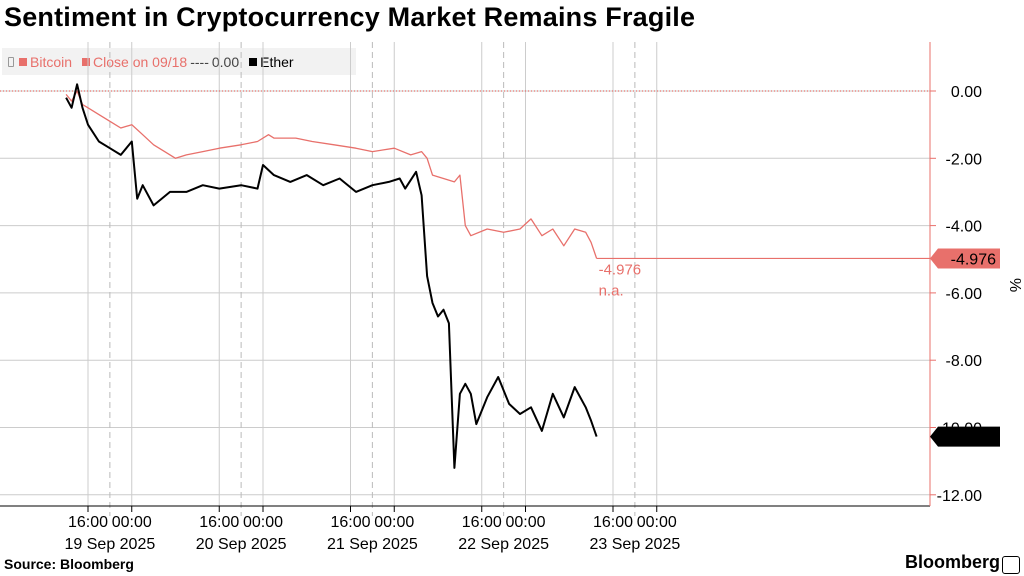  What do you see at coordinates (241, 544) in the screenshot?
I see `x-date-label: 20 Sep 2025` at bounding box center [241, 544].